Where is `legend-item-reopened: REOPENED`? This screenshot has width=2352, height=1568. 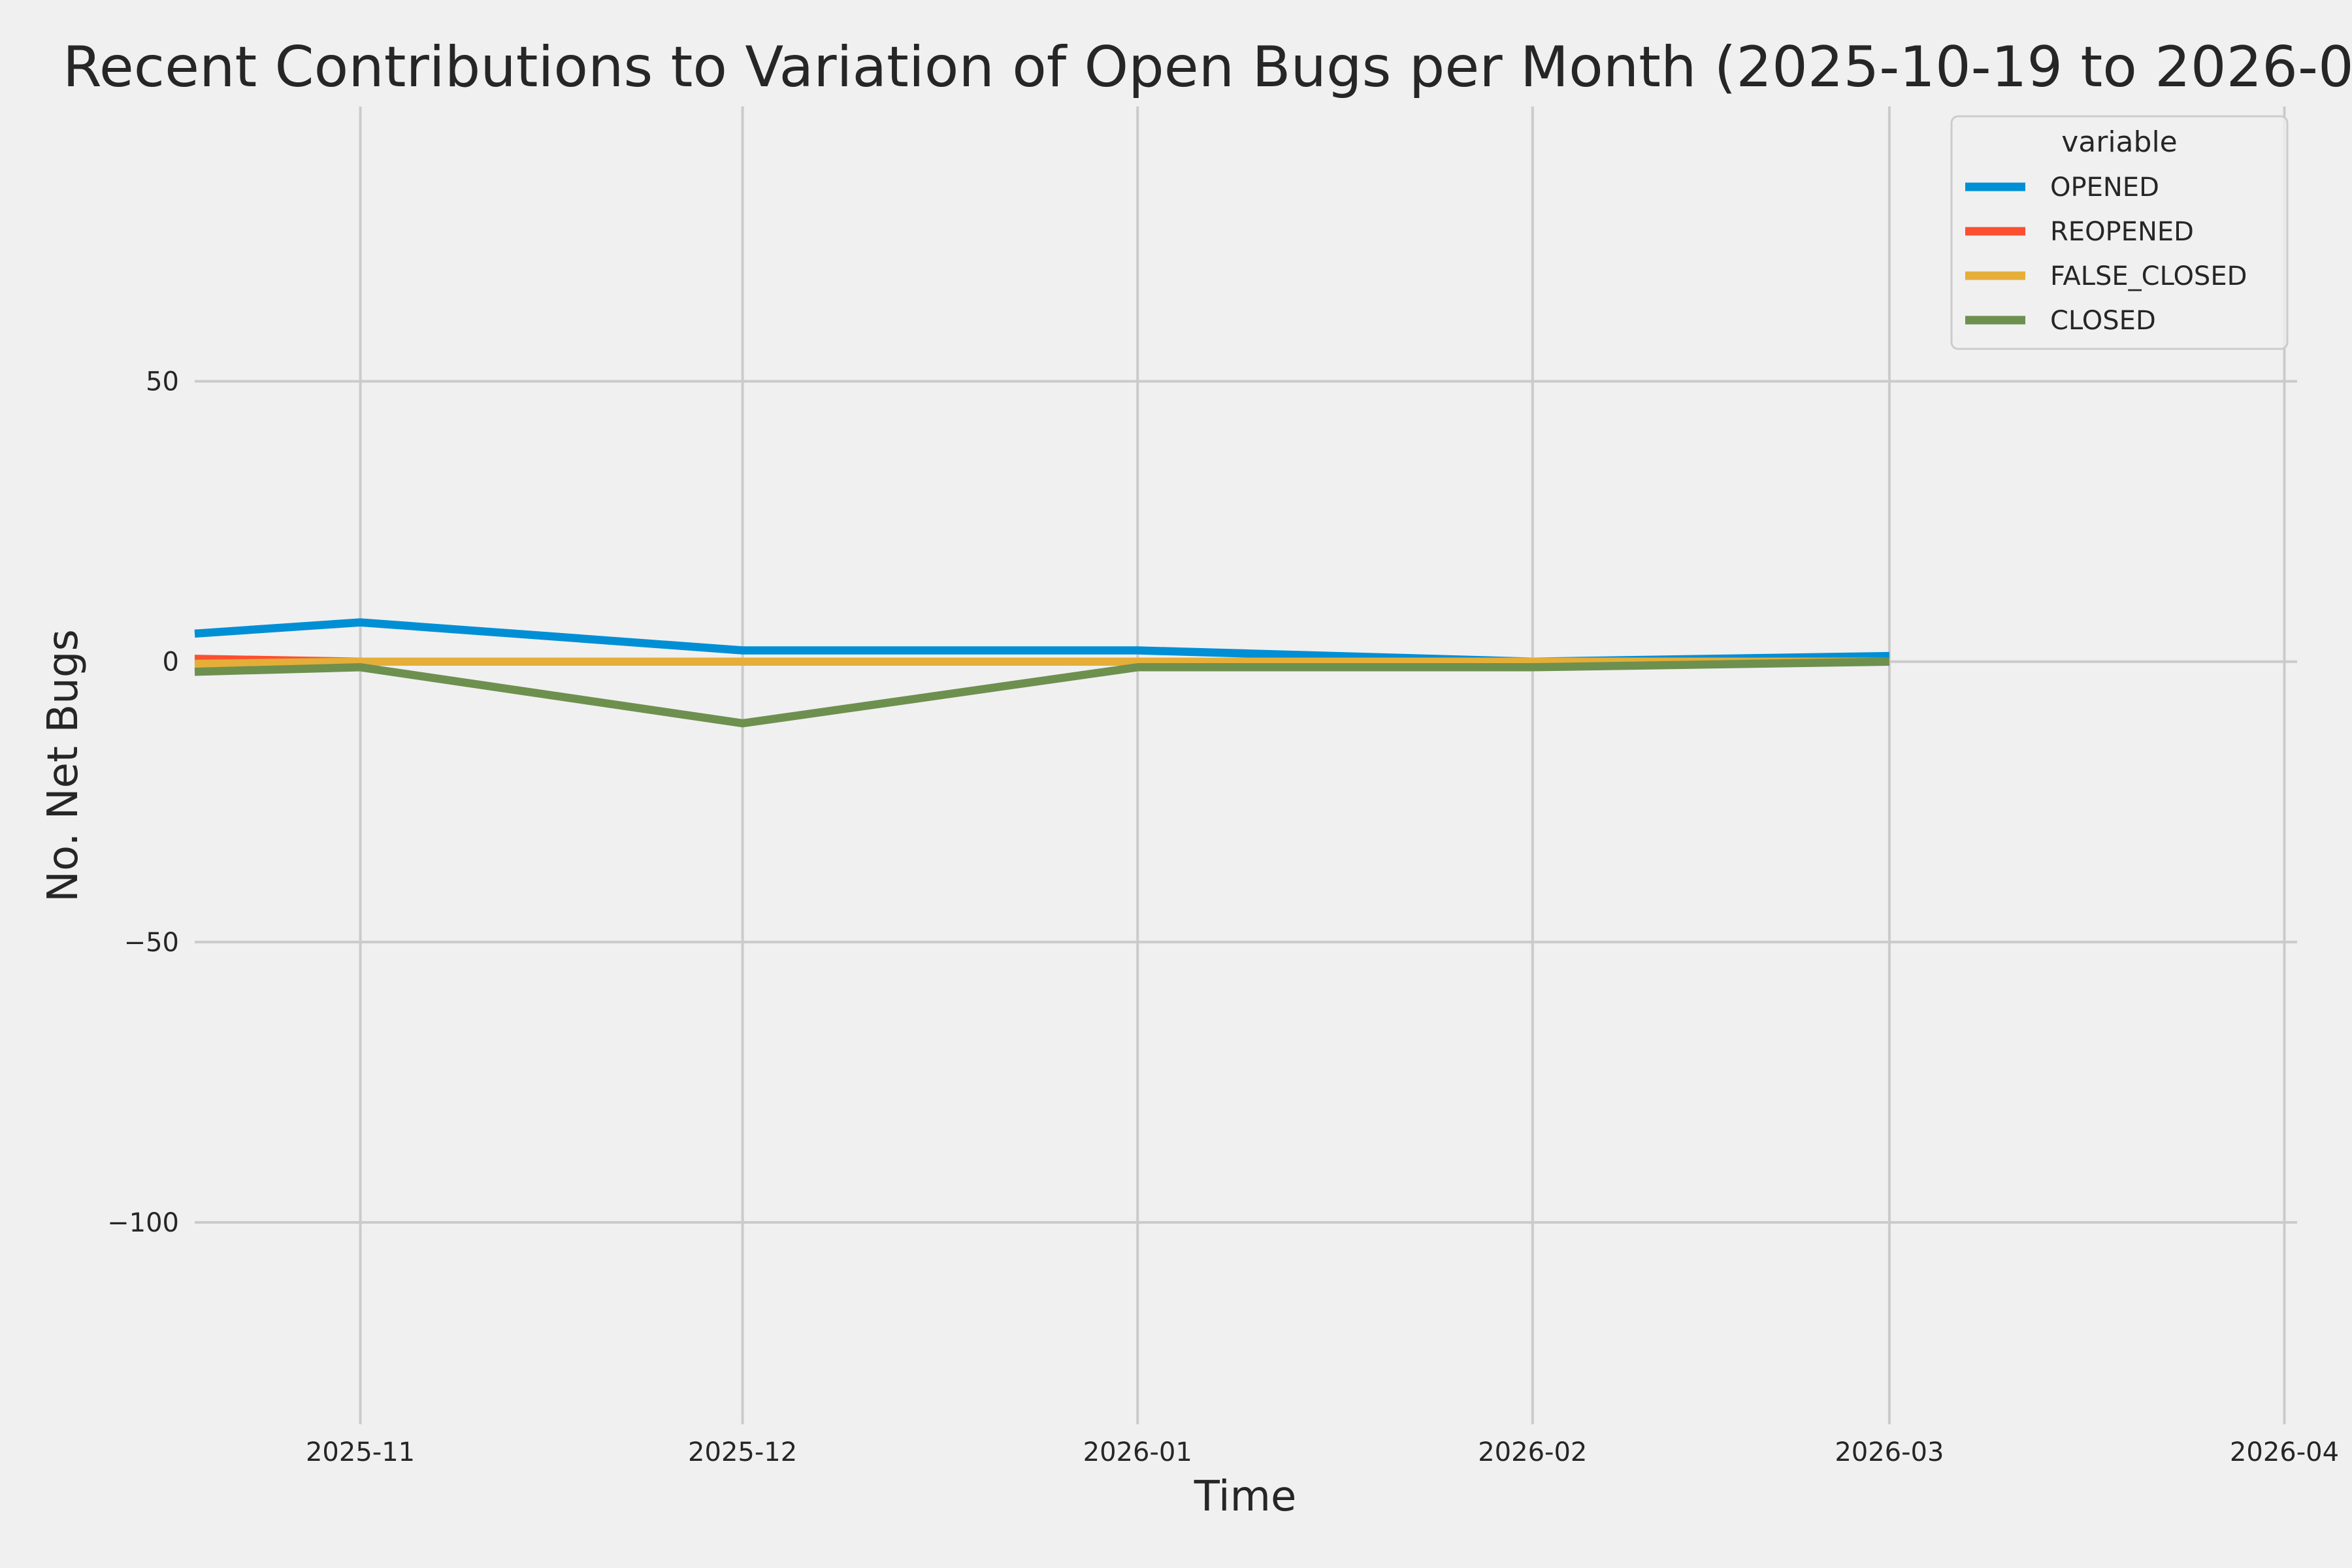 legend-item-reopened: REOPENED is located at coordinates (2079, 232).